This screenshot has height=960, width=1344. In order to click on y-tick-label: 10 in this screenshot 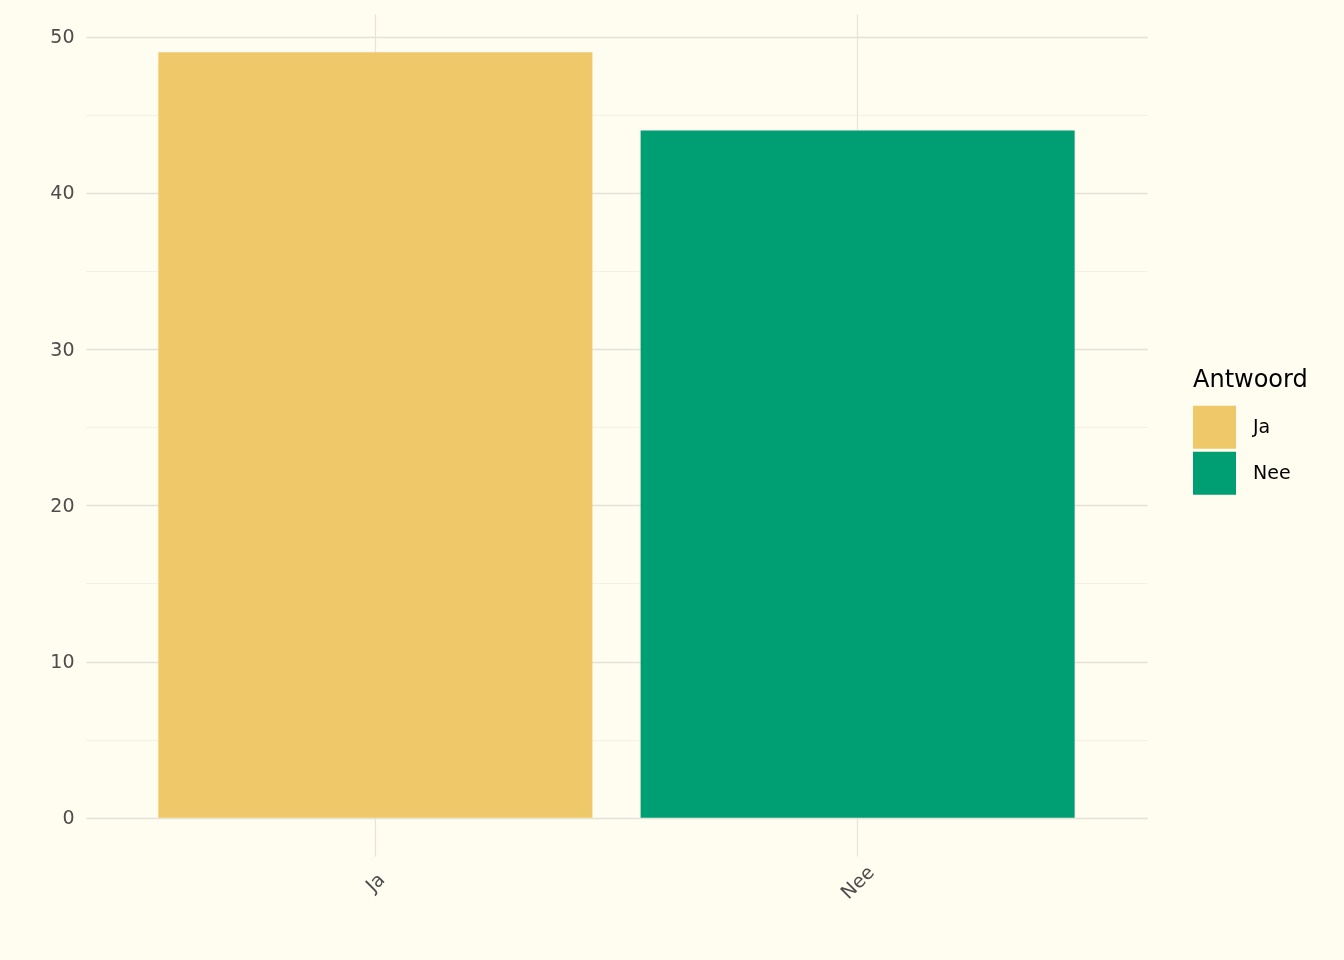, I will do `click(62, 661)`.